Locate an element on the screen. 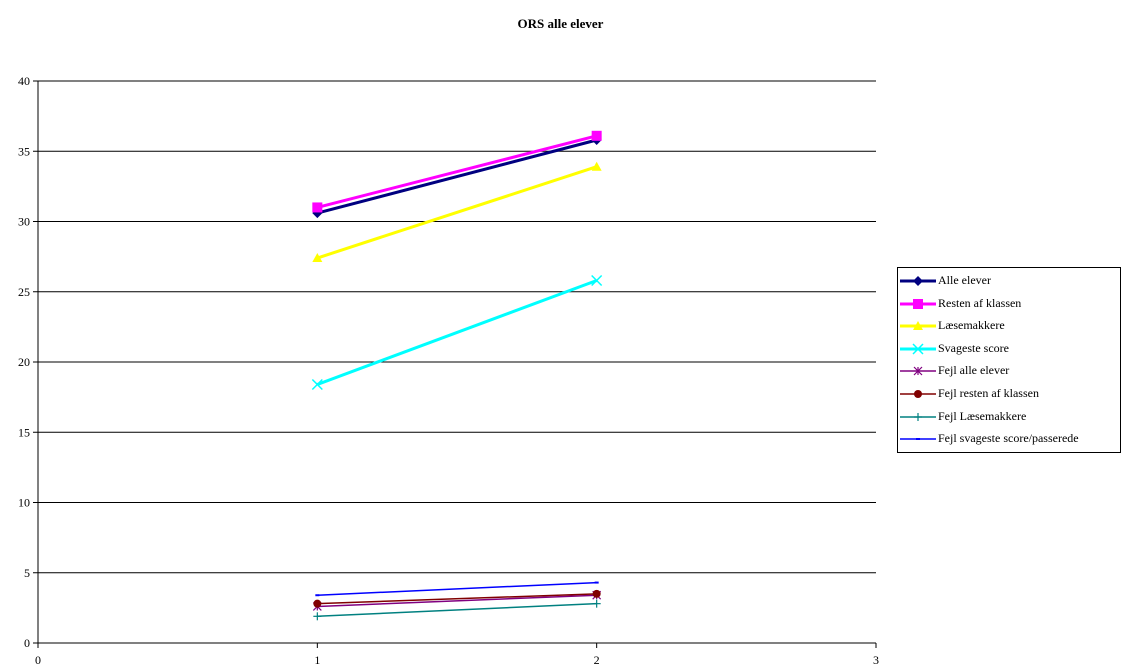  y-tick-label: 20 is located at coordinates (24, 362).